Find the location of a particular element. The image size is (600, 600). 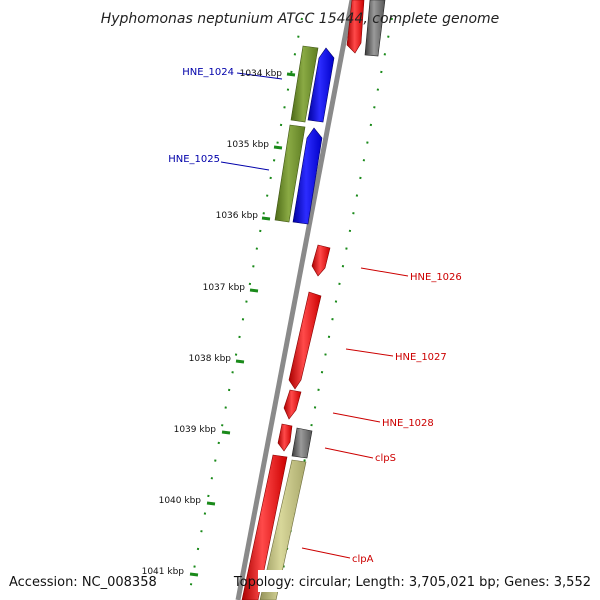

tick-label-1036: 1036 kbp is located at coordinates (237, 216).